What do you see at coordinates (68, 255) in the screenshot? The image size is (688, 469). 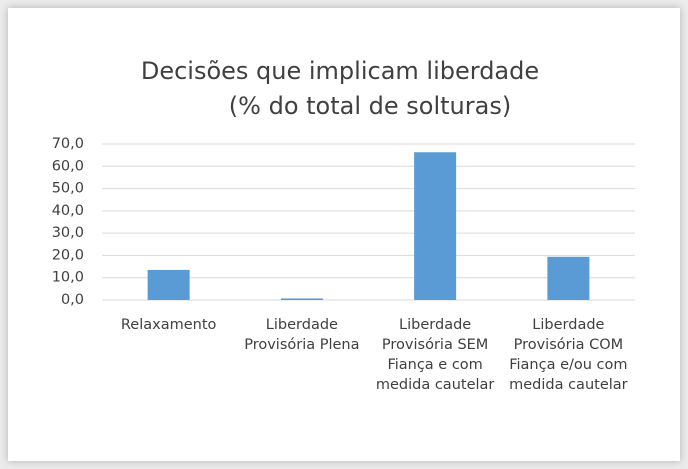 I see `y-tick-label: 20,0` at bounding box center [68, 255].